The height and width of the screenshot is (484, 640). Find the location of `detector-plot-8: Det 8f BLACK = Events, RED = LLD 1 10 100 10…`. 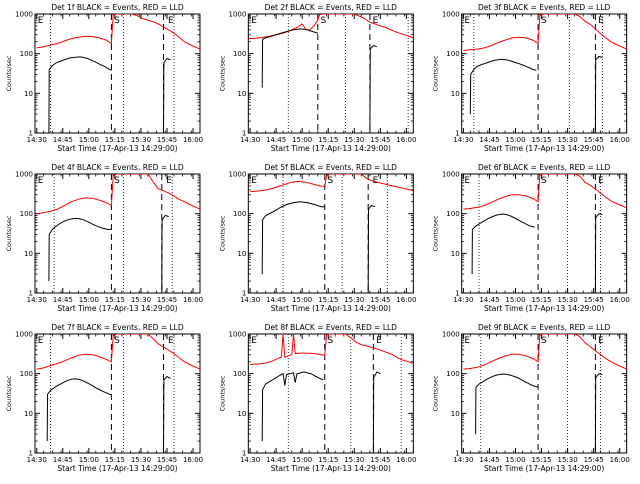

detector-plot-8: Det 8f BLACK = Events, RED = LLD 1 10 100 10… is located at coordinates (317, 398).